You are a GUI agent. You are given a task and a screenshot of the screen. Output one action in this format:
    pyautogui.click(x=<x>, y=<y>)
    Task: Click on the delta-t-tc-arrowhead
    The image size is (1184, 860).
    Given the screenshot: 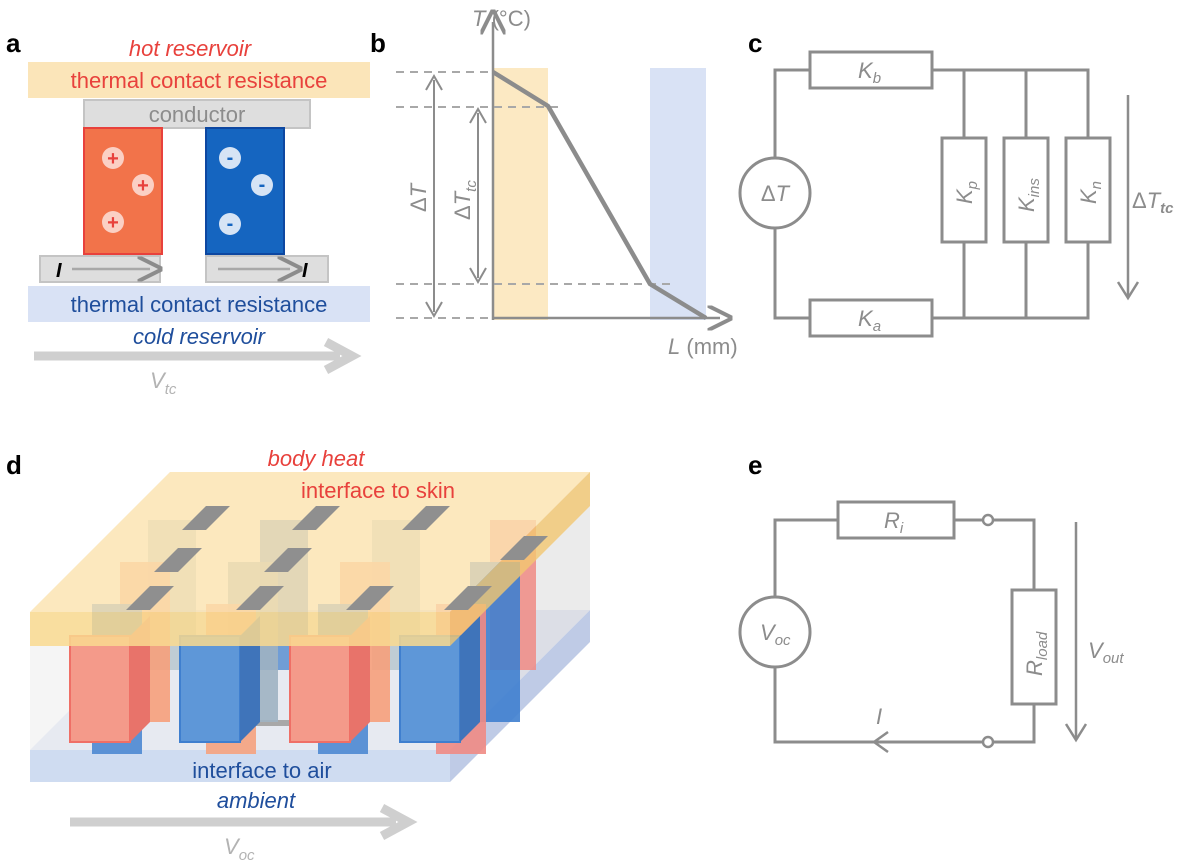 What is the action you would take?
    pyautogui.click(x=1128, y=291)
    